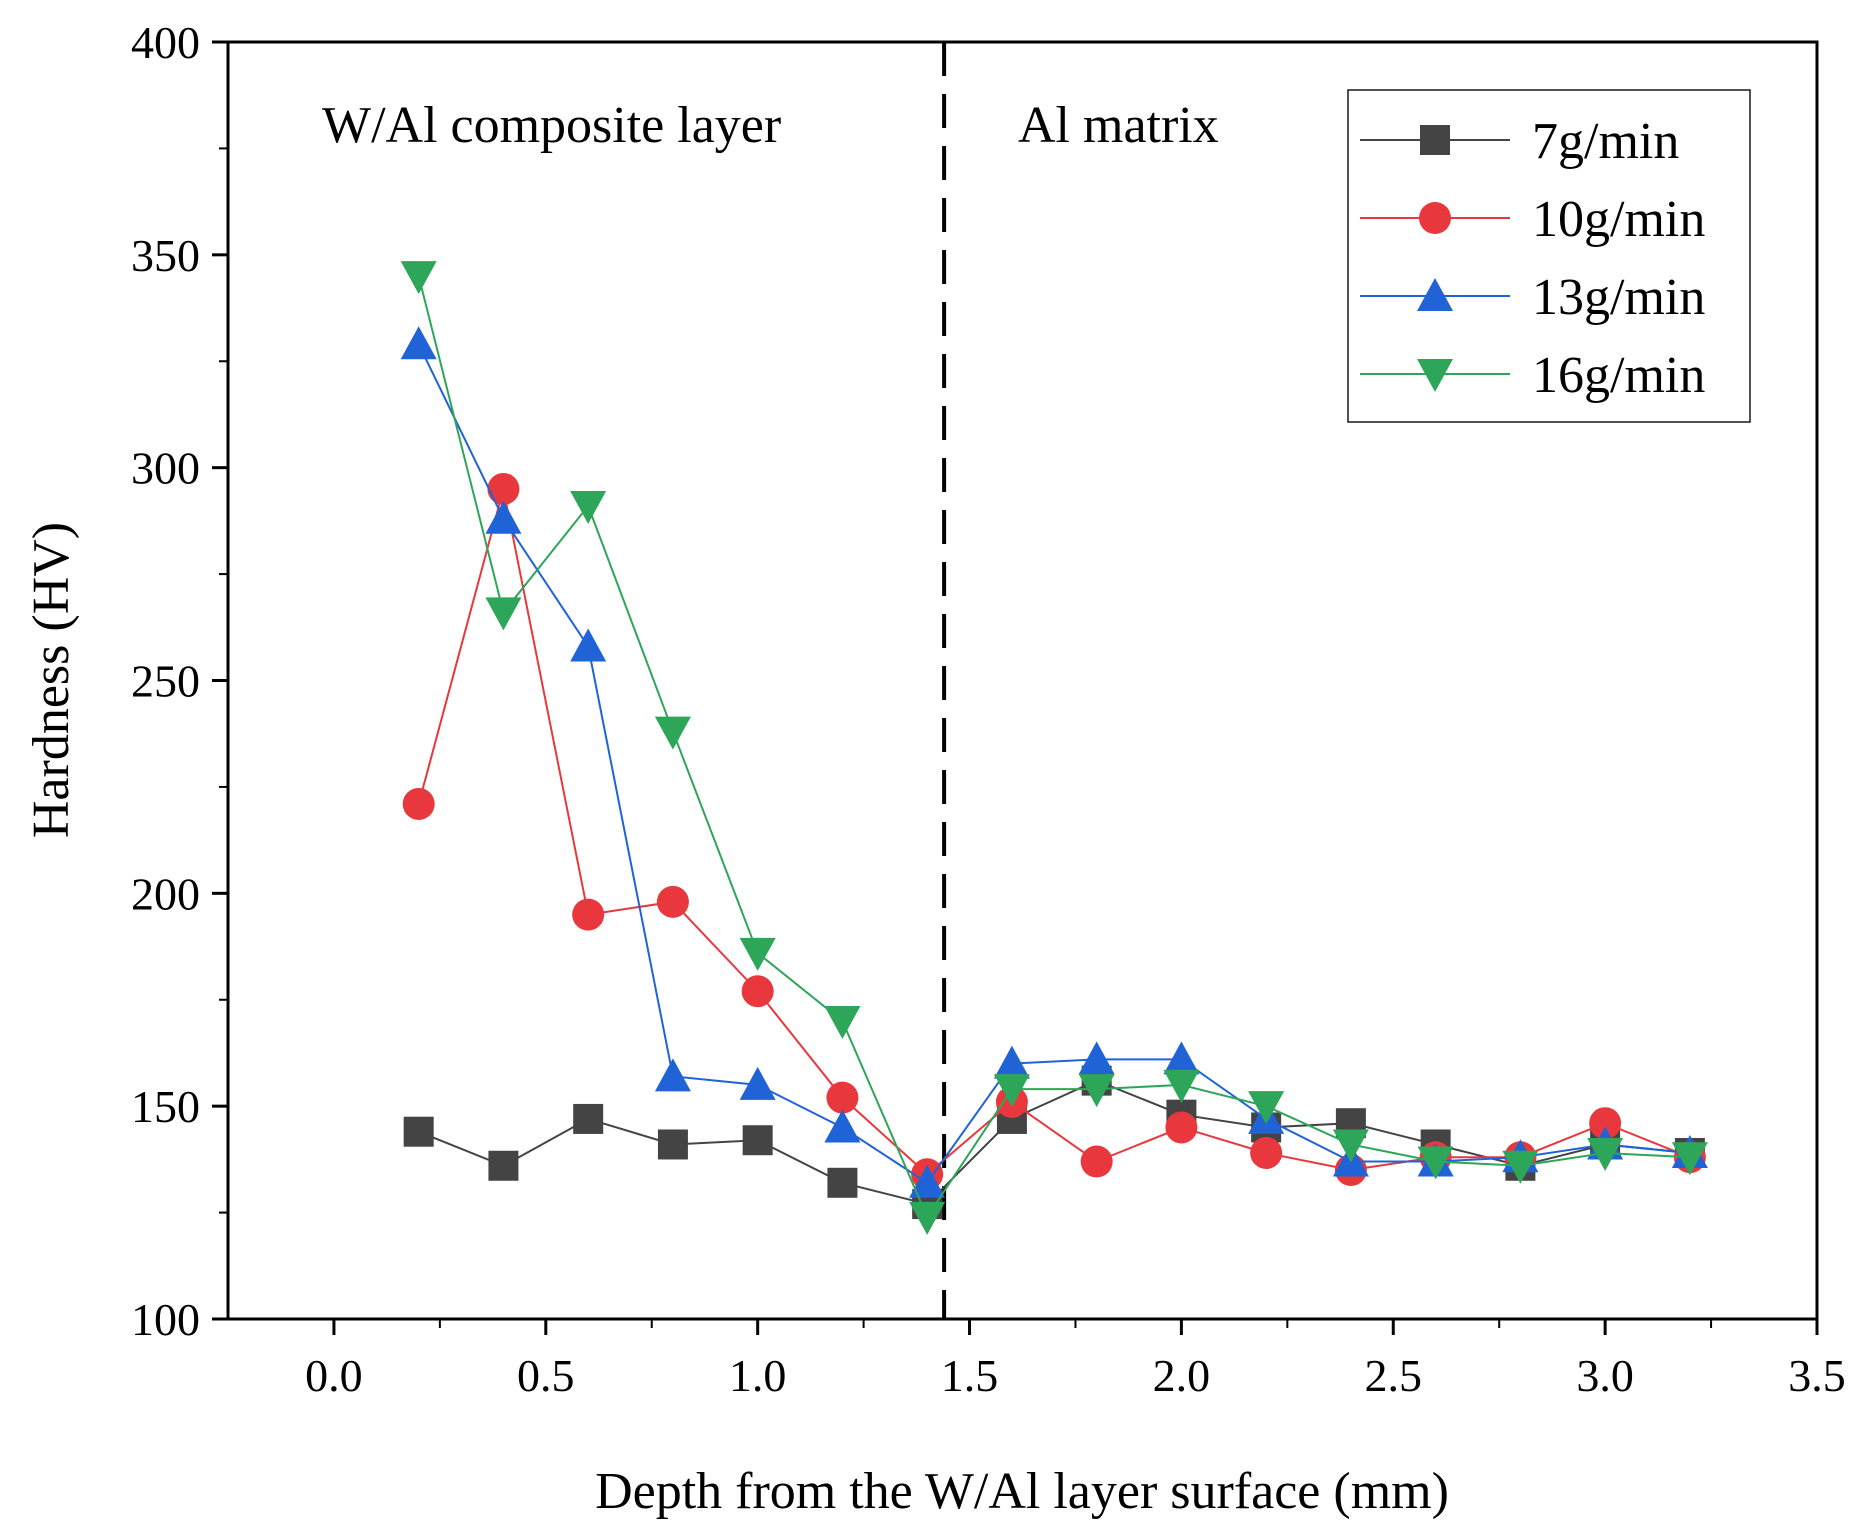  I want to click on y-tick-label: 400, so click(165, 42).